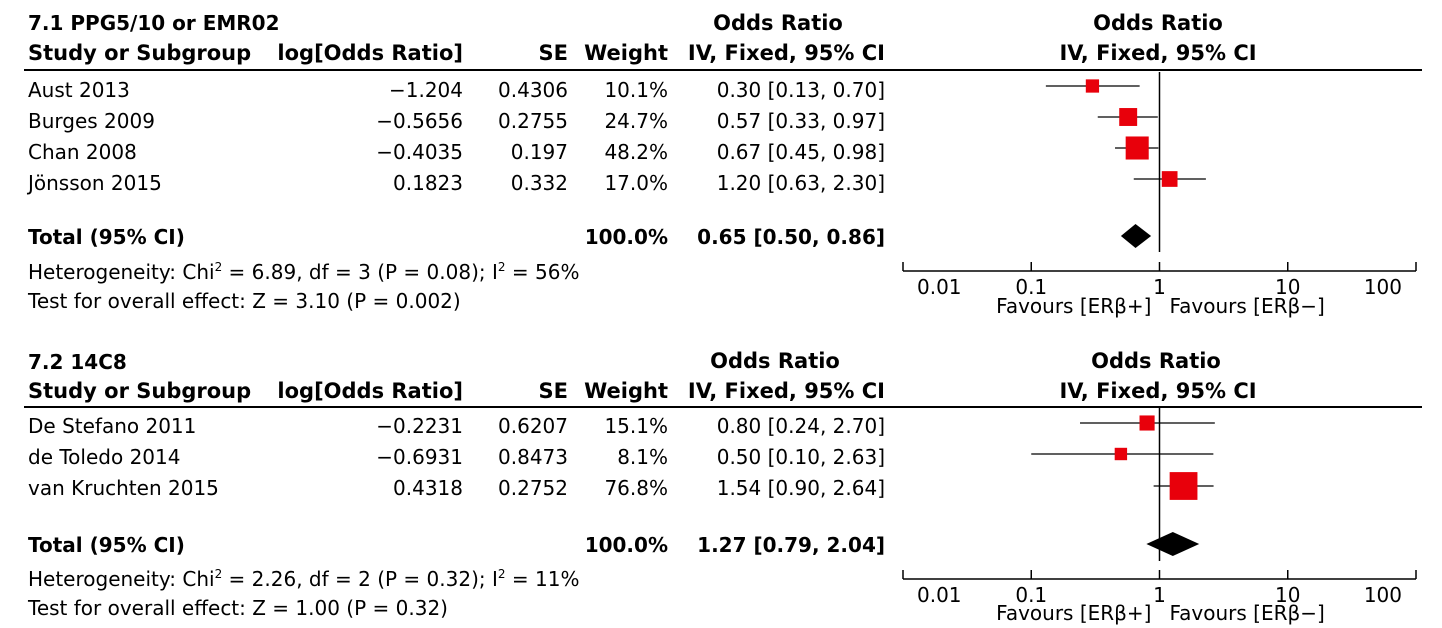  Describe the element at coordinates (800, 457) in the screenshot. I see `study-ci: 0.50 [0.10, 2.63]` at that location.